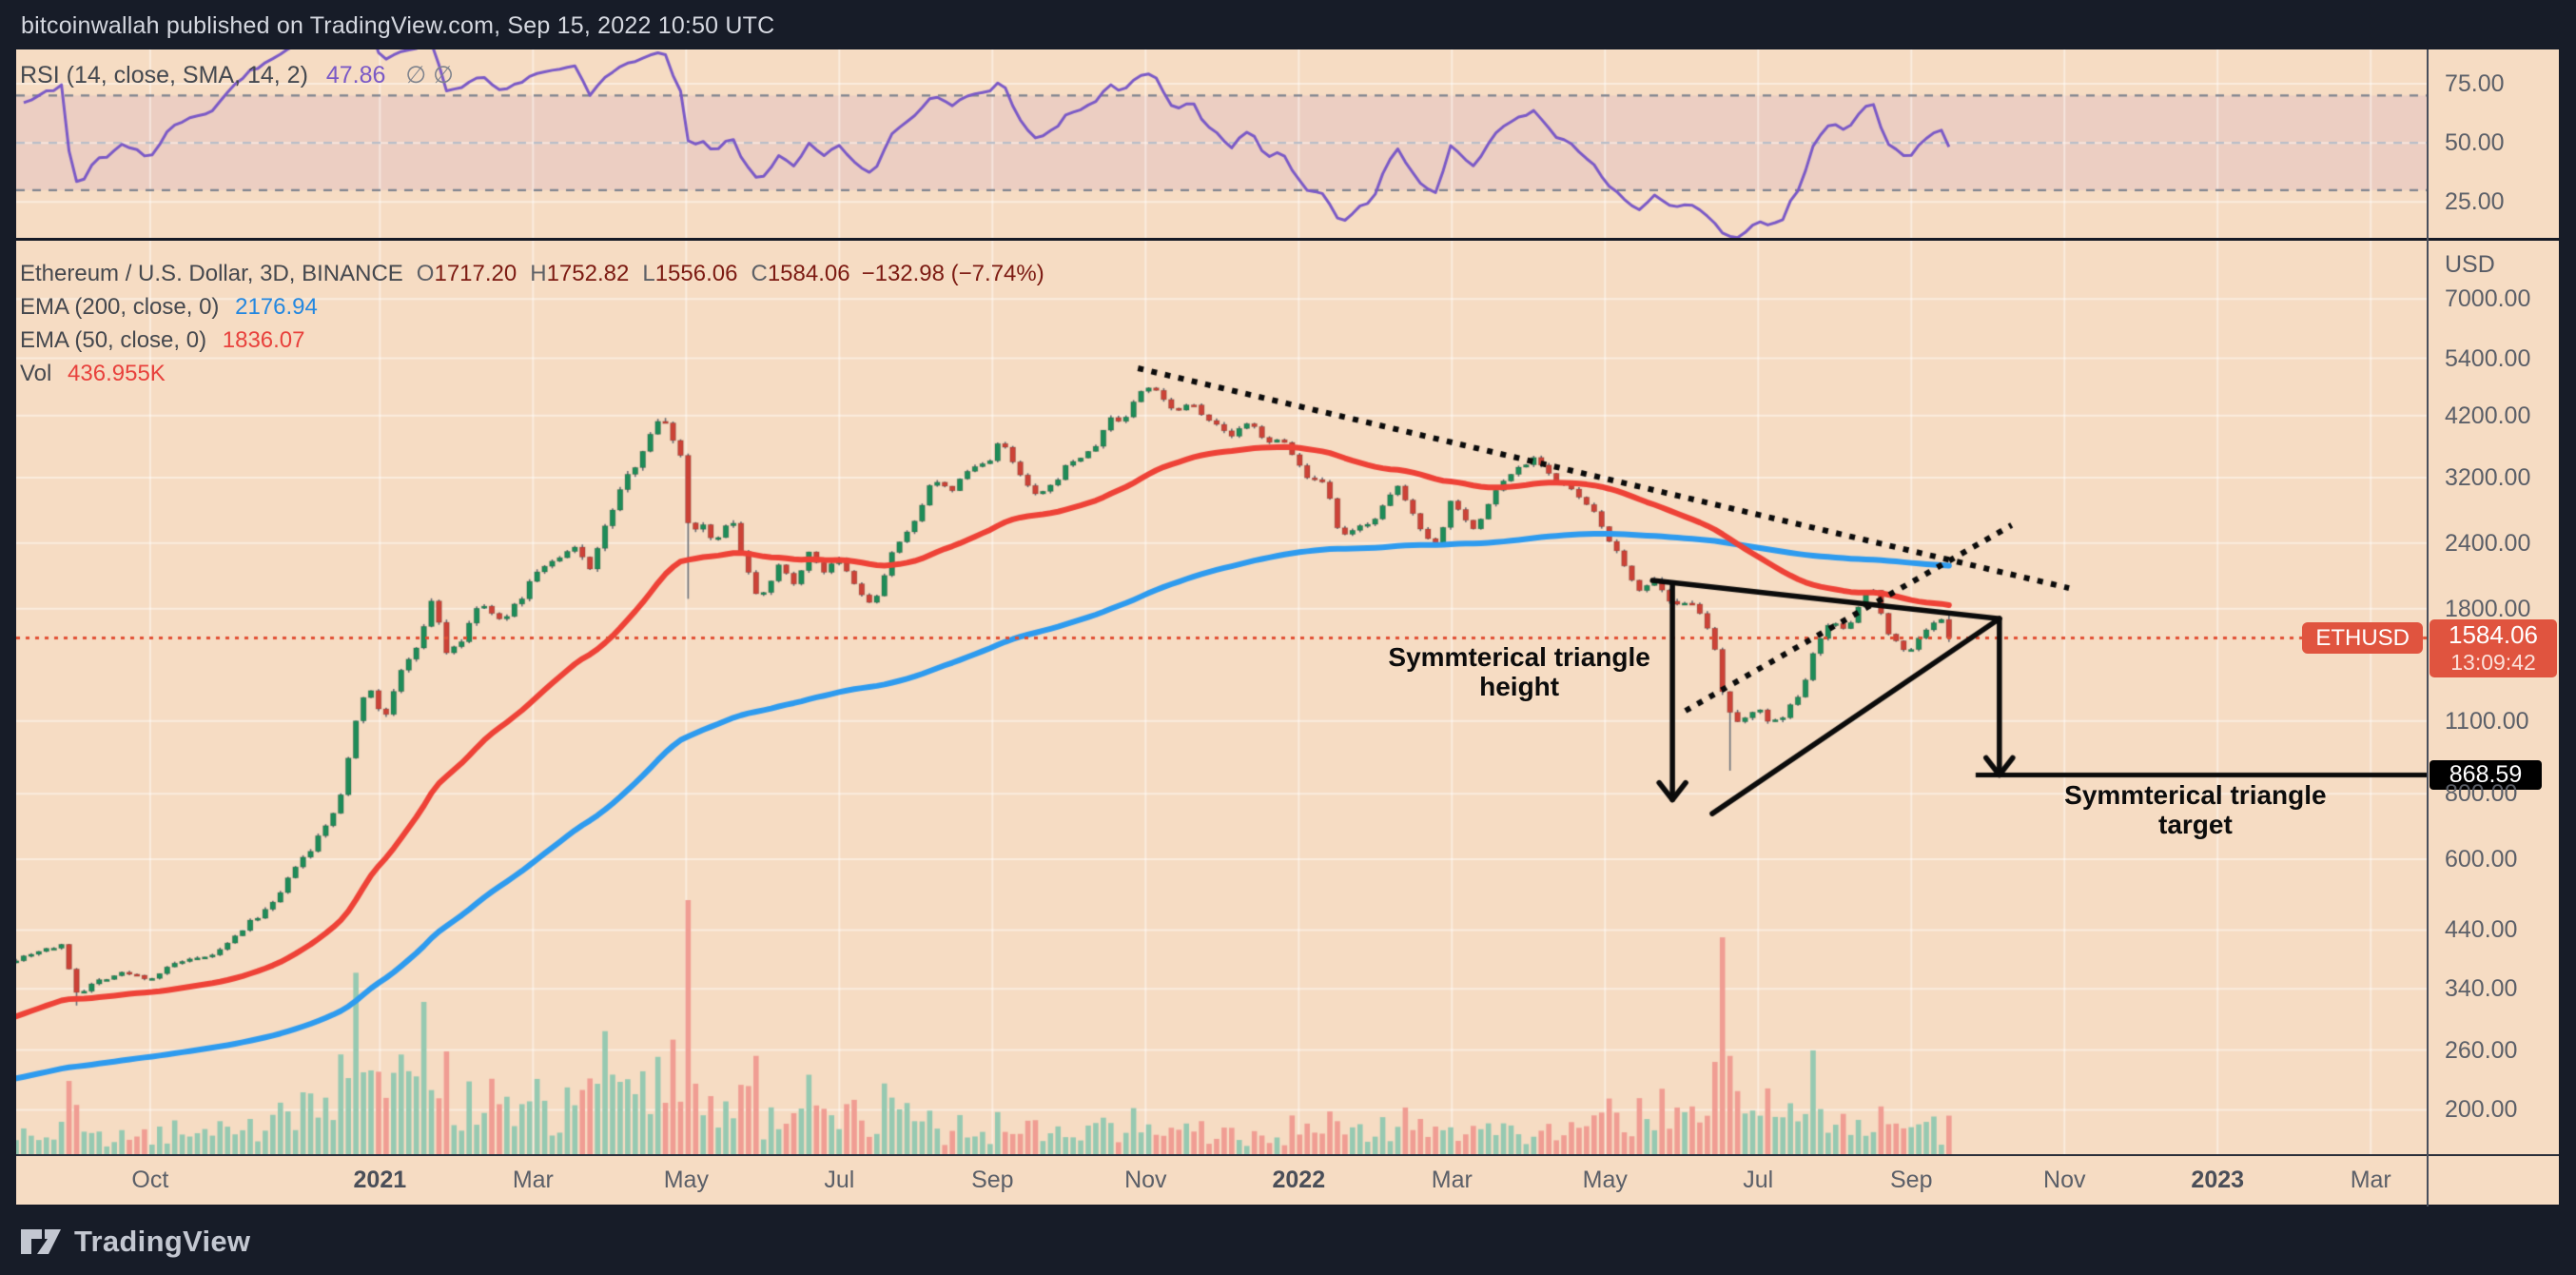  What do you see at coordinates (2482, 930) in the screenshot?
I see `price-tick-label: 440.00` at bounding box center [2482, 930].